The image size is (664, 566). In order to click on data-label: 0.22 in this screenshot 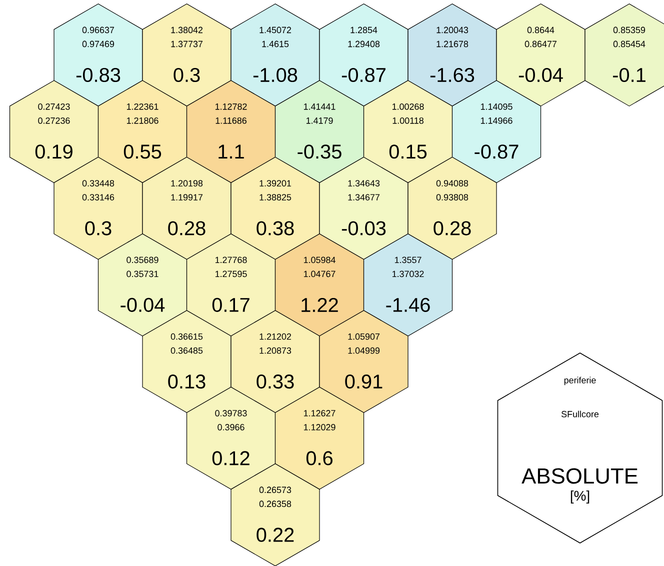, I will do `click(275, 535)`.